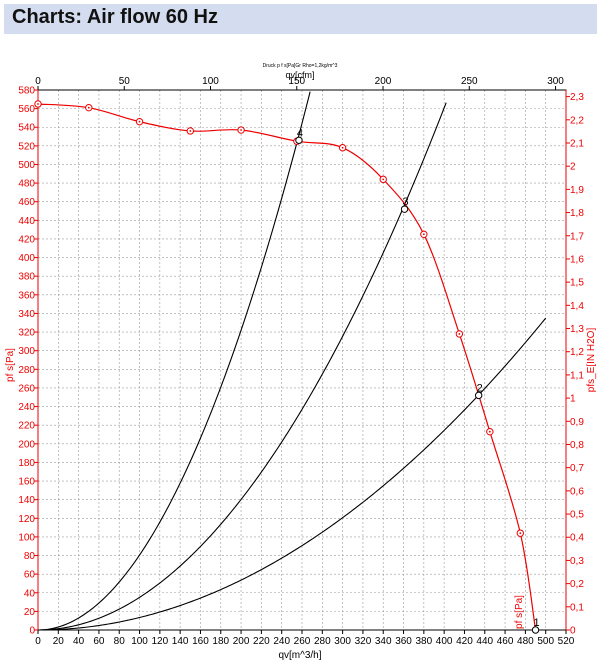  Describe the element at coordinates (241, 641) in the screenshot. I see `x-tick-label: 200` at that location.